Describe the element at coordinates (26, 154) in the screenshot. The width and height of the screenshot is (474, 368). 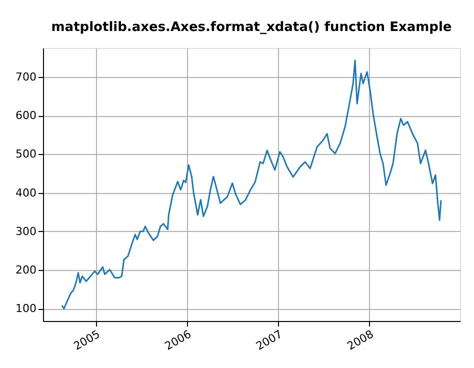
I see `y-tick-label: 500` at that location.